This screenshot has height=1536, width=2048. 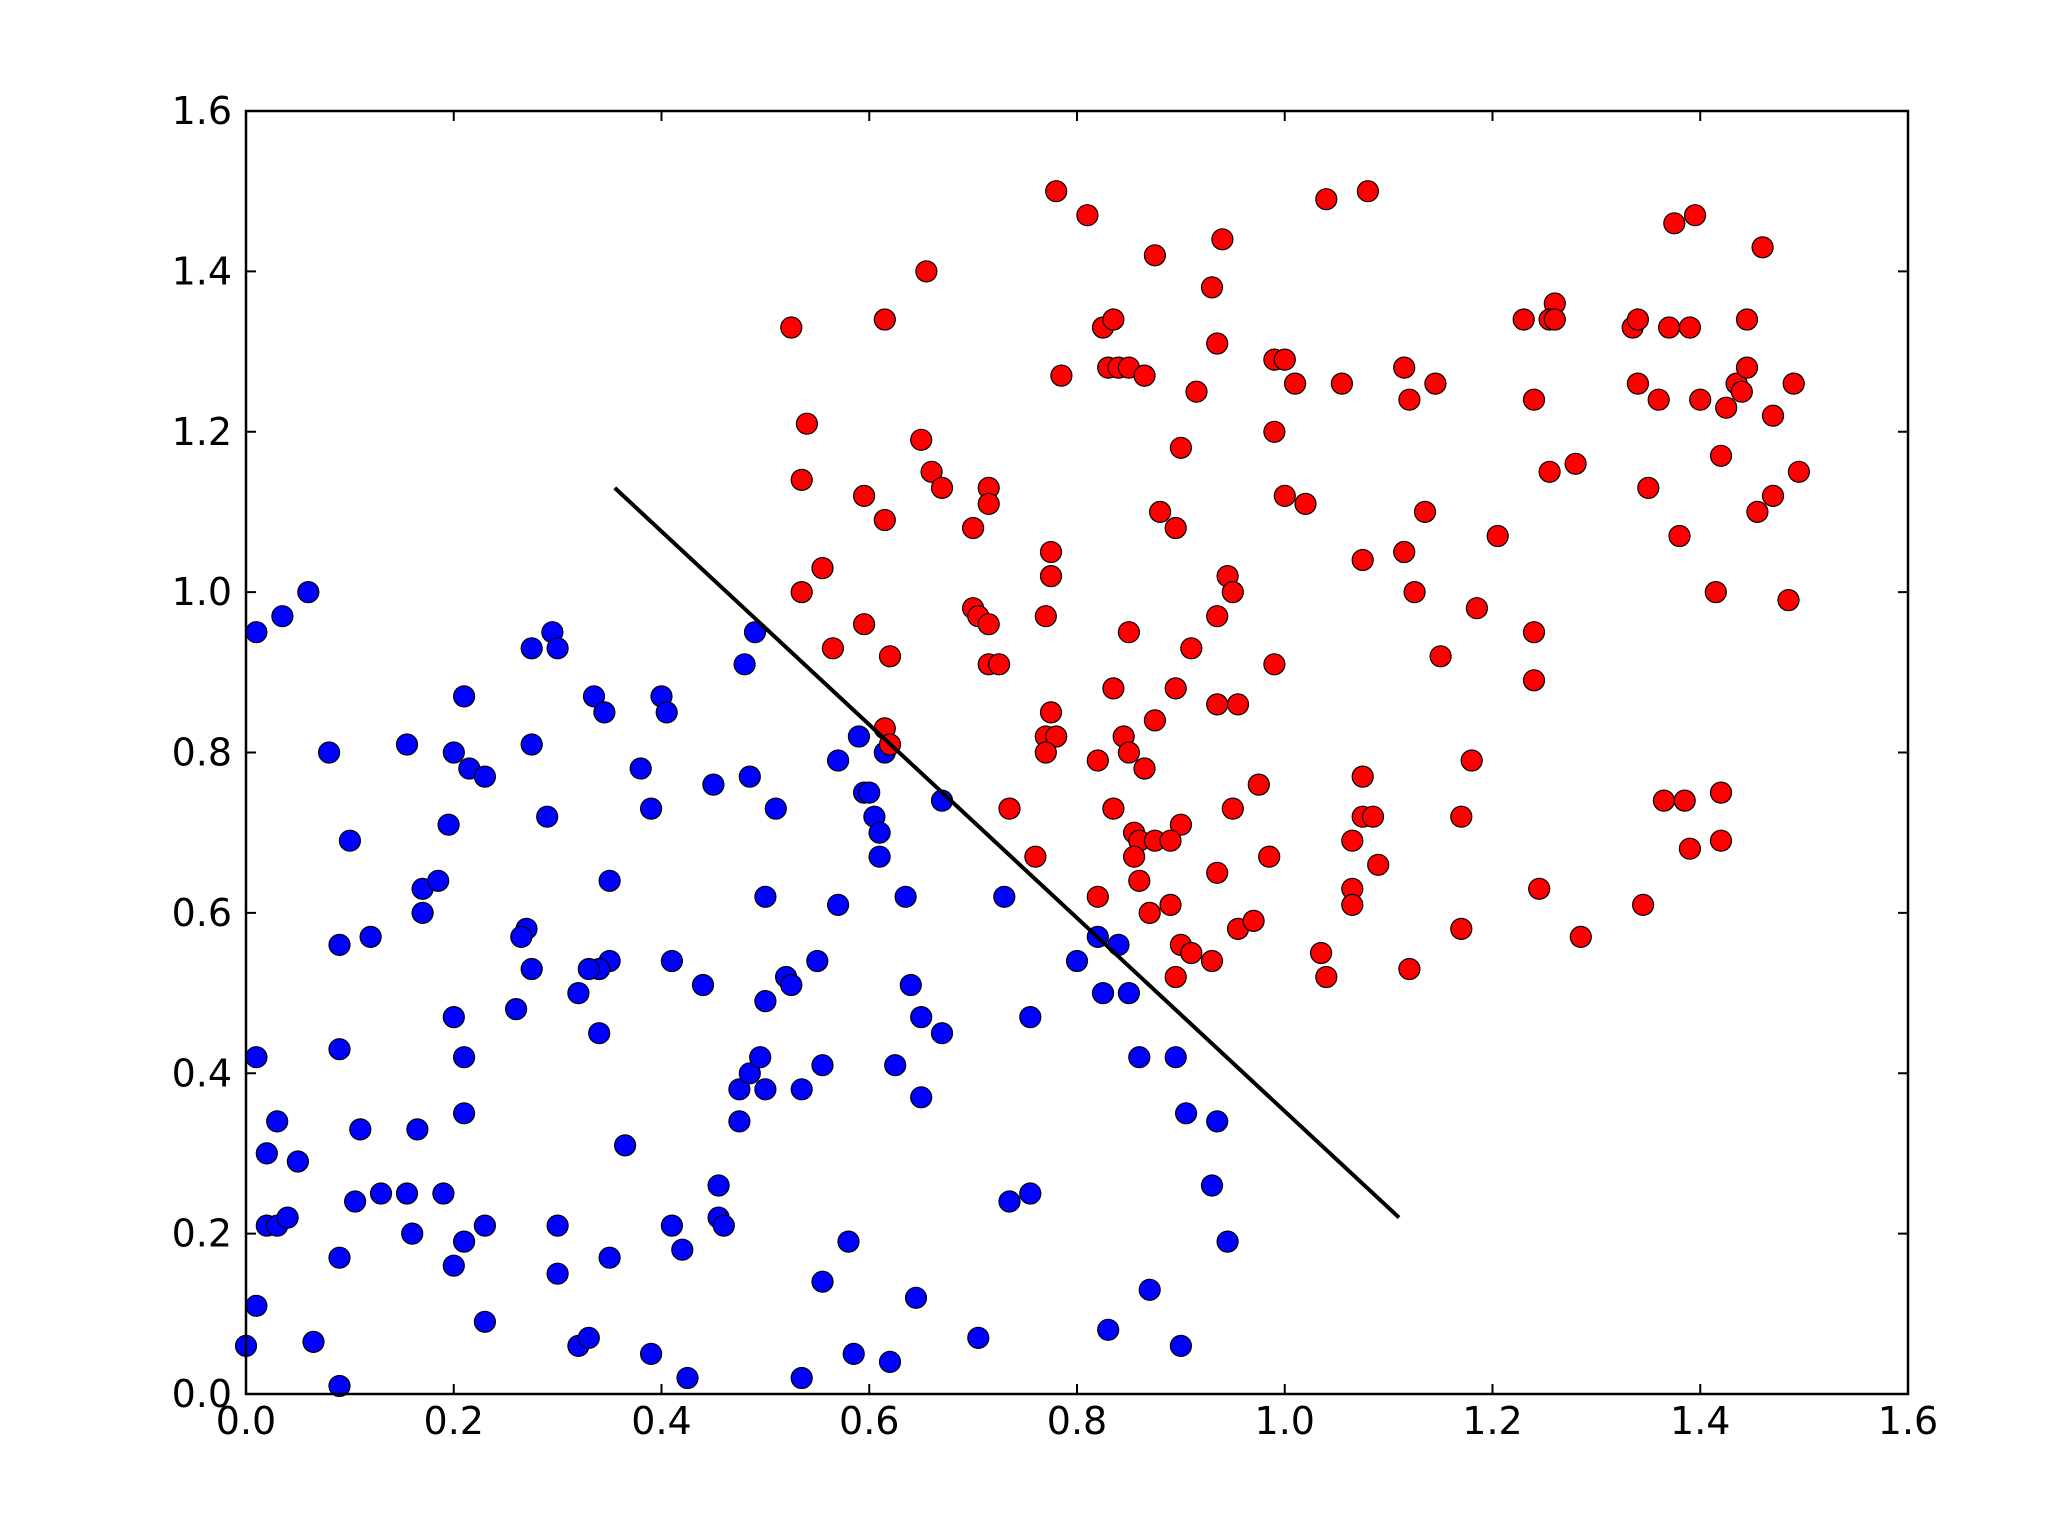 What do you see at coordinates (1077, 1421) in the screenshot?
I see `x-axis-tick-labels: 0.0 0.2 0.4 0.6 0.8 1.0 1.2 1.4 1.6` at bounding box center [1077, 1421].